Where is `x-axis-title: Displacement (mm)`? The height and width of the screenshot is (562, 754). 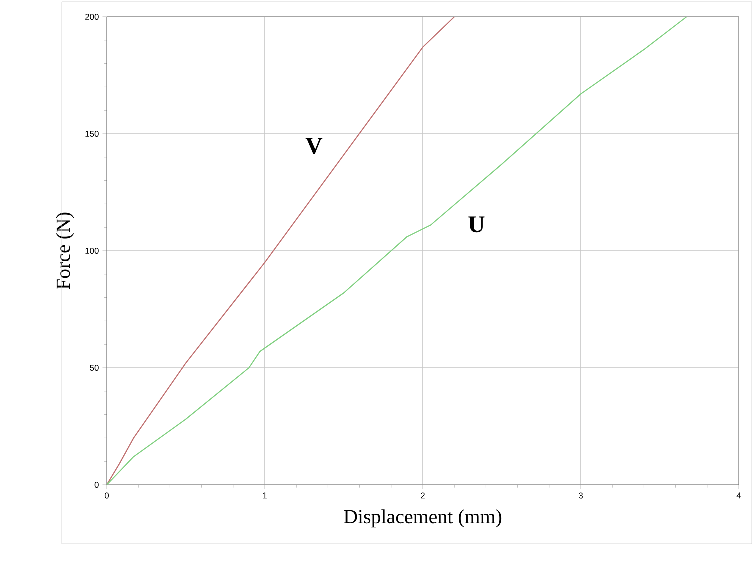 x-axis-title: Displacement (mm) is located at coordinates (423, 519).